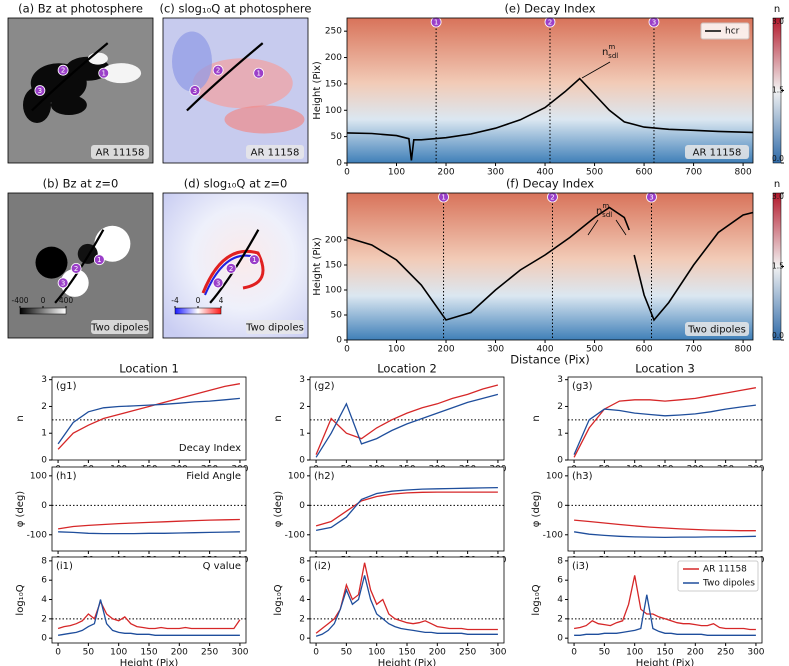  Describe the element at coordinates (64, 566) in the screenshot. I see `panel-label: (i1)` at that location.